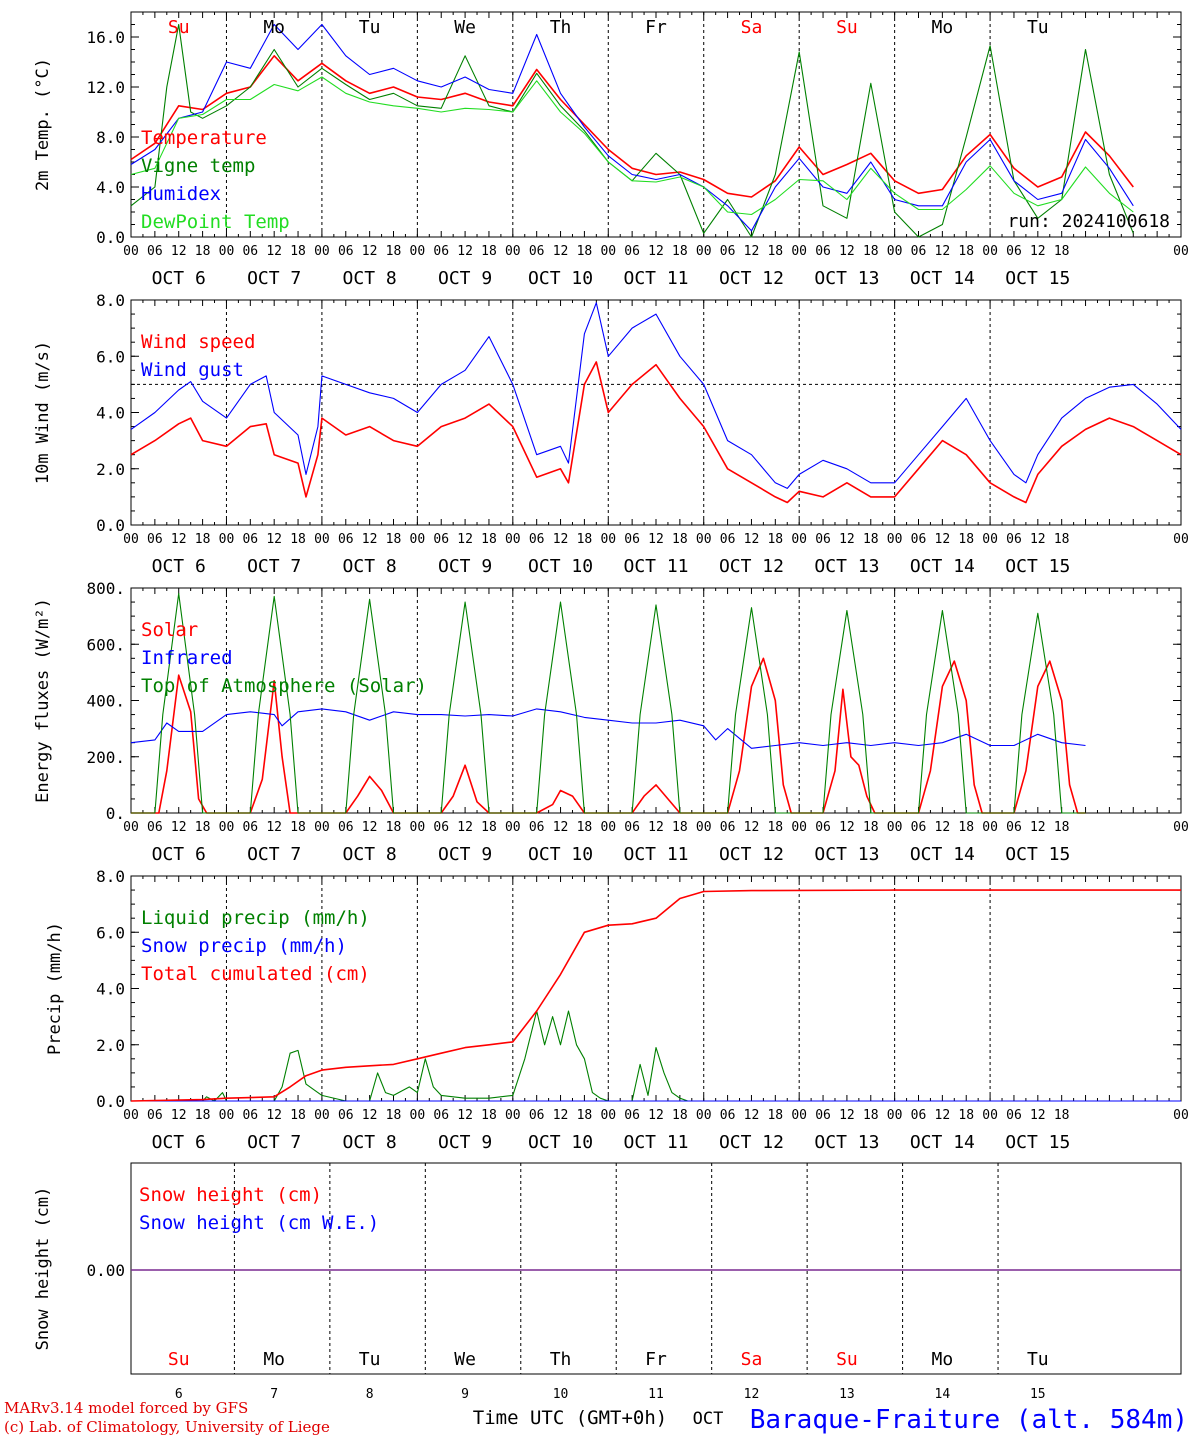  What do you see at coordinates (274, 1142) in the screenshot?
I see `date-label: OCT 7` at bounding box center [274, 1142].